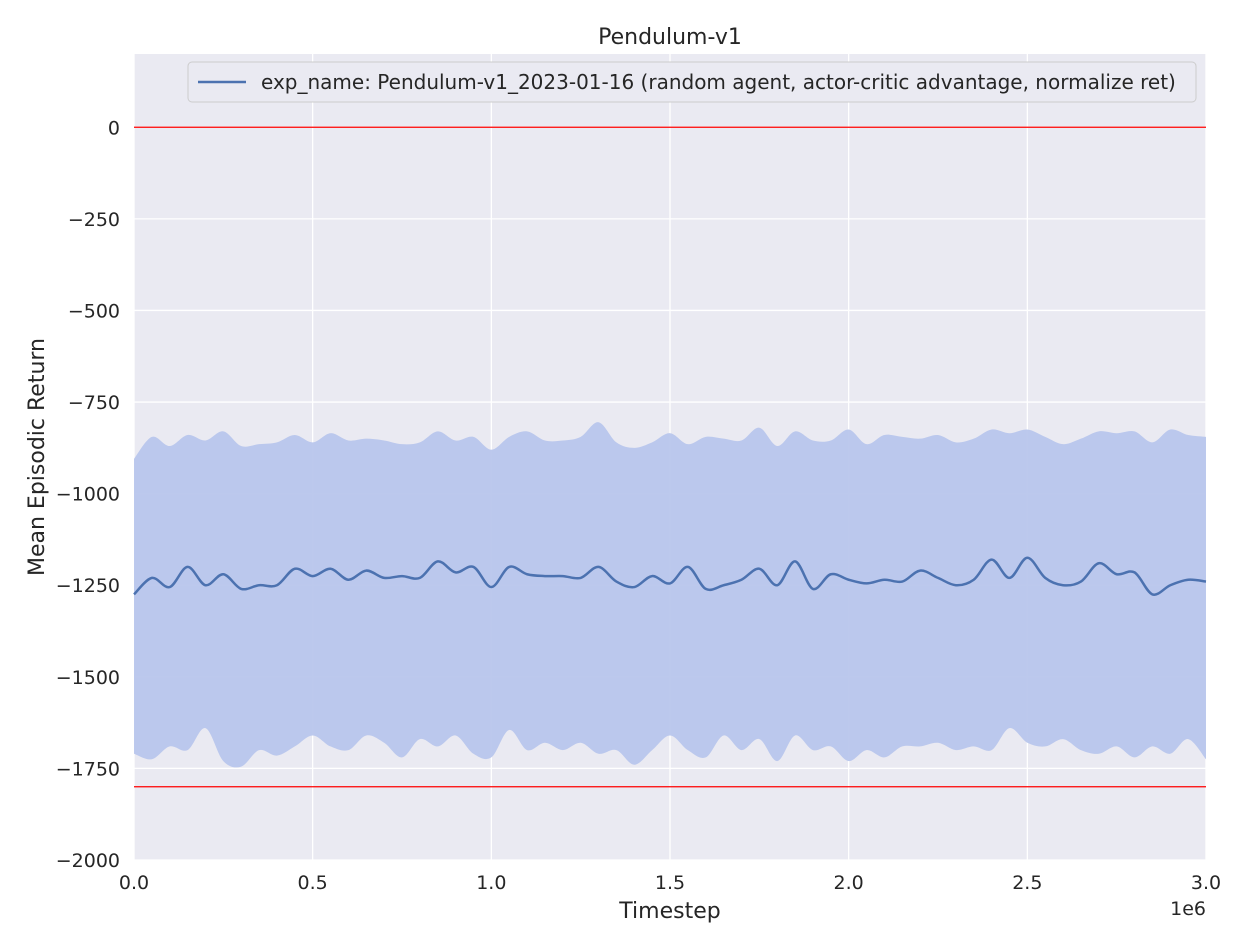 Image resolution: width=1250 pixels, height=950 pixels. Describe the element at coordinates (88, 678) in the screenshot. I see `y-tick-label: −1500` at that location.